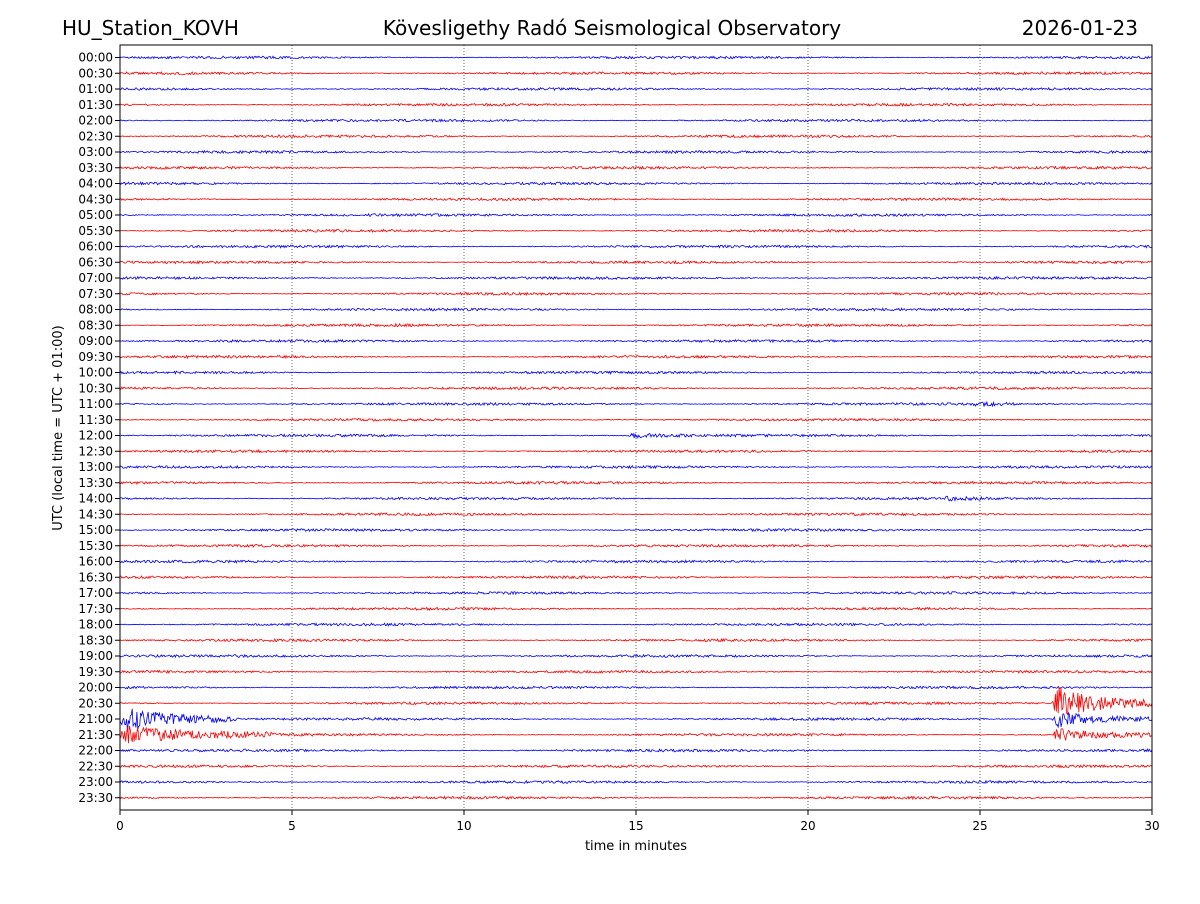 This screenshot has height=904, width=1200. Describe the element at coordinates (95, 373) in the screenshot. I see `y-tick-label: 10:00` at that location.